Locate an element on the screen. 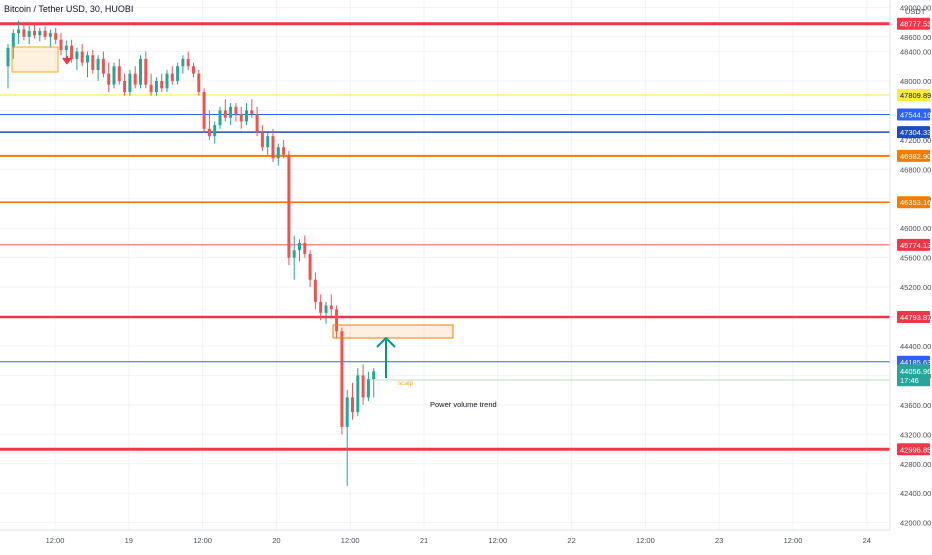 The height and width of the screenshot is (555, 932). last-price-tag is located at coordinates (913, 375).